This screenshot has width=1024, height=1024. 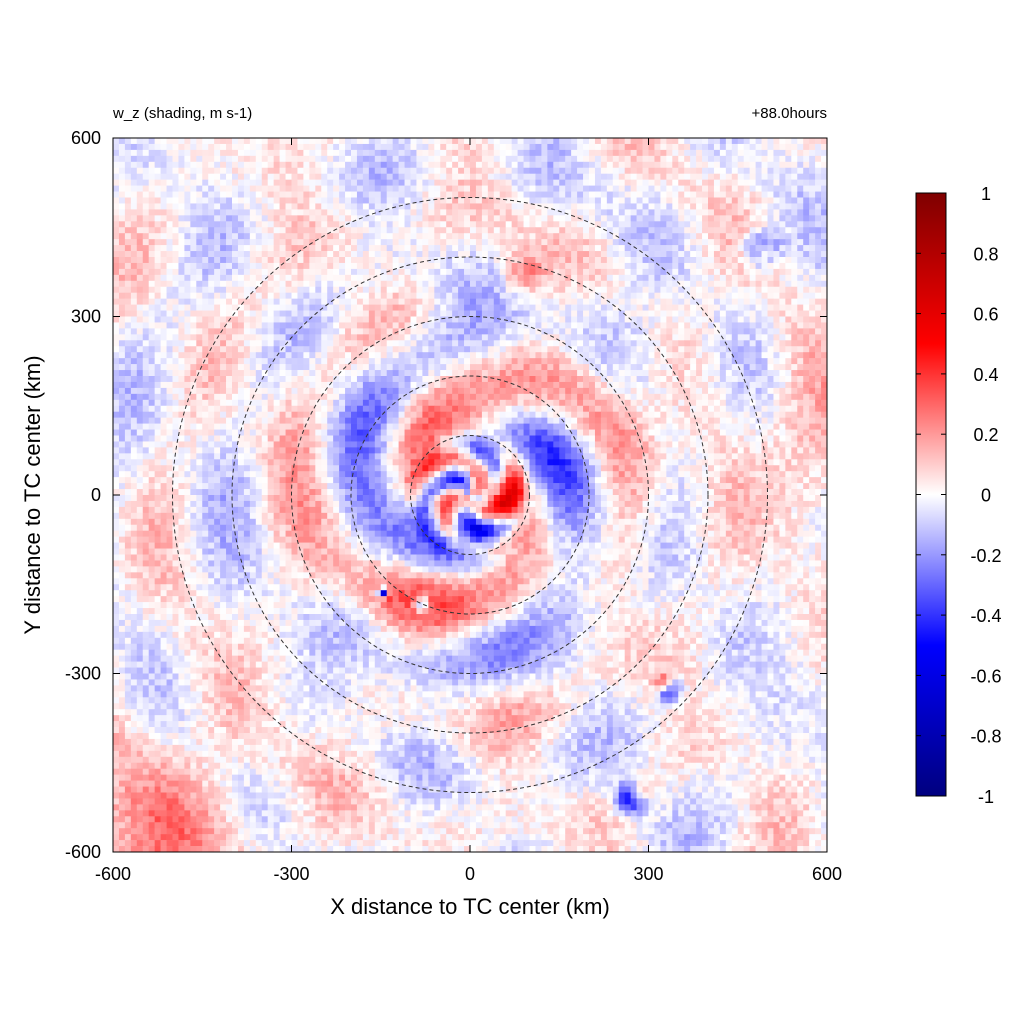 I want to click on reference-circle-200km, so click(x=470, y=495).